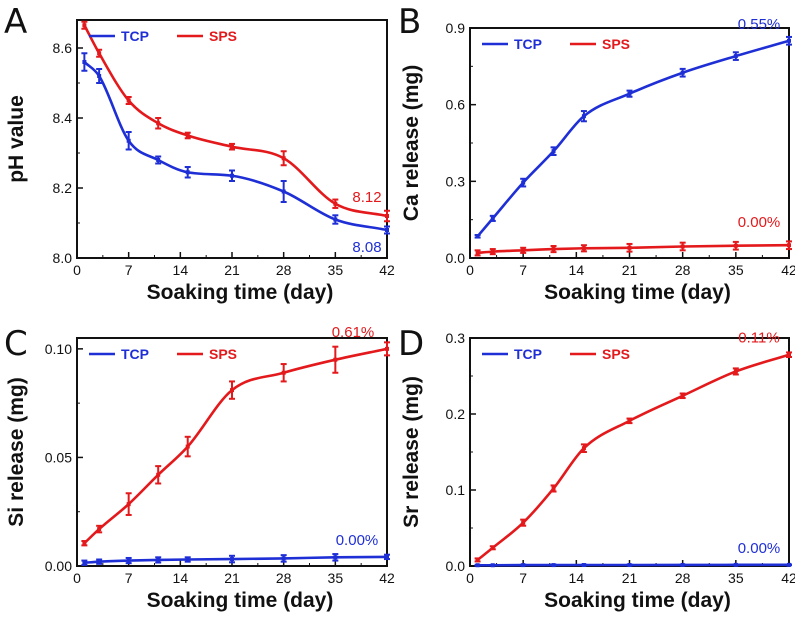 The image size is (795, 627). I want to click on series-sps: 0.11%, so click(633, 446).